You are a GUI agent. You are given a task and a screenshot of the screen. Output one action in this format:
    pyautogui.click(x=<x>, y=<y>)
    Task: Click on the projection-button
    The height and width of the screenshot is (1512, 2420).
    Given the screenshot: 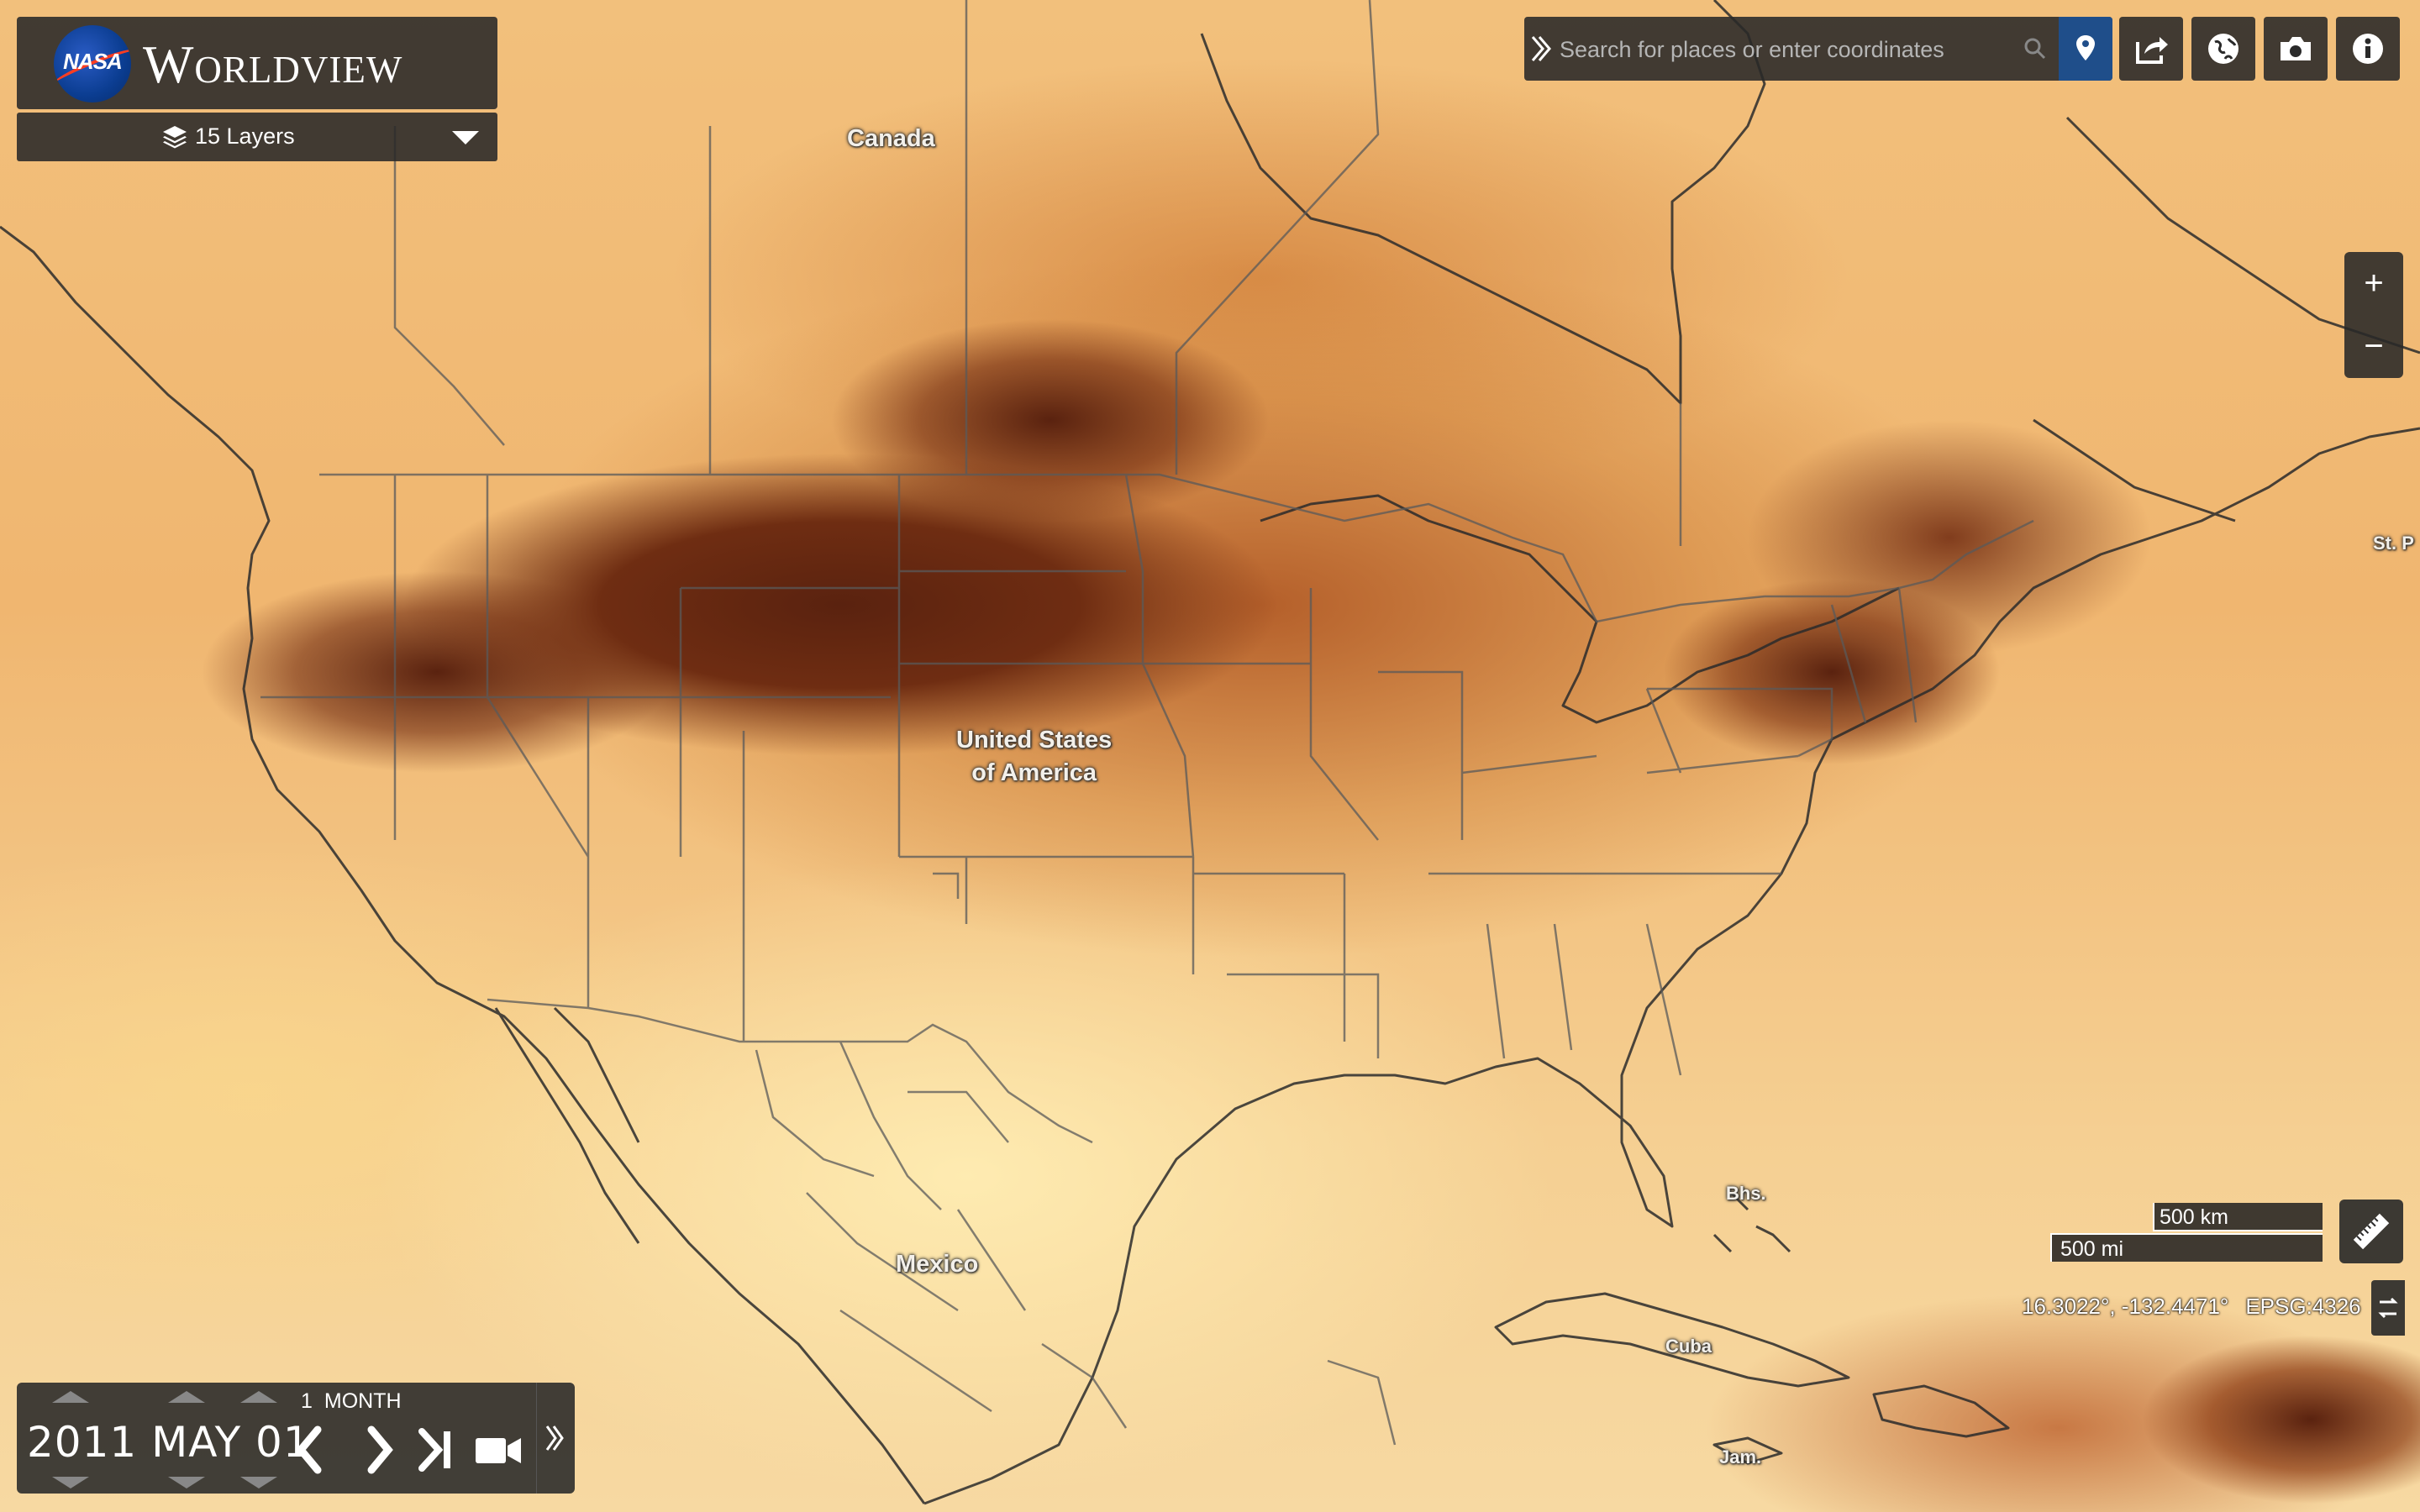 What is the action you would take?
    pyautogui.click(x=2223, y=49)
    